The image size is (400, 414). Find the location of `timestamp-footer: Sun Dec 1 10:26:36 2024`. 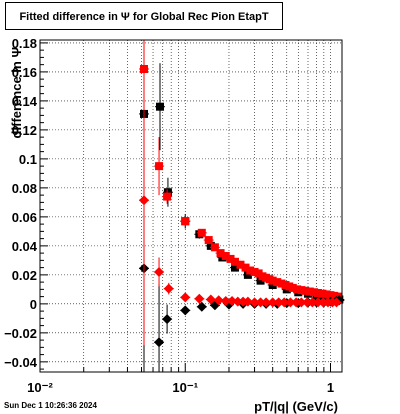

timestamp-footer: Sun Dec 1 10:26:36 2024 is located at coordinates (50, 405).